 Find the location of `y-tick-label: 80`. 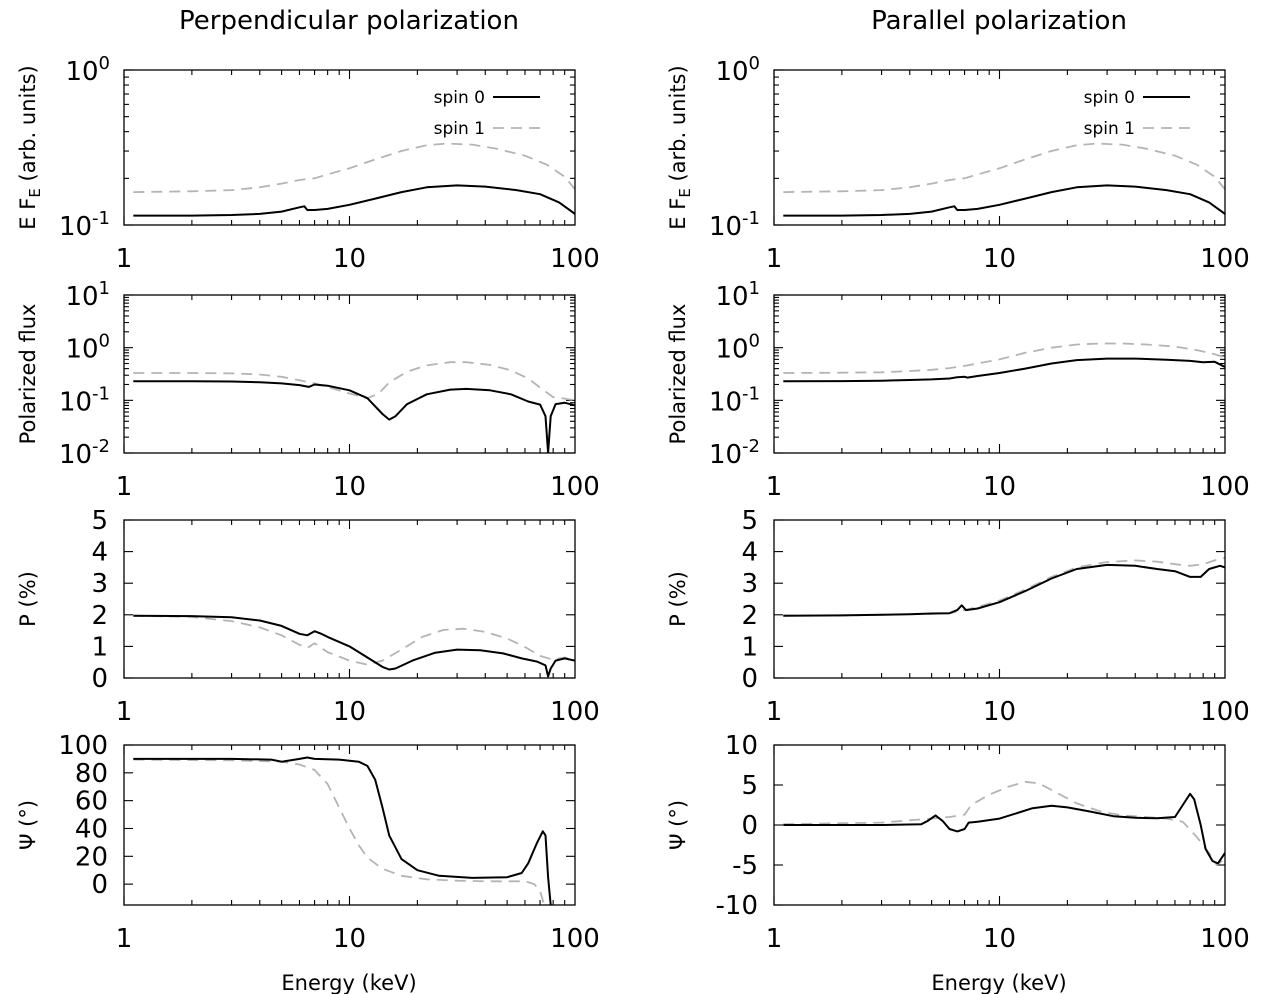

y-tick-label: 80 is located at coordinates (91, 774).